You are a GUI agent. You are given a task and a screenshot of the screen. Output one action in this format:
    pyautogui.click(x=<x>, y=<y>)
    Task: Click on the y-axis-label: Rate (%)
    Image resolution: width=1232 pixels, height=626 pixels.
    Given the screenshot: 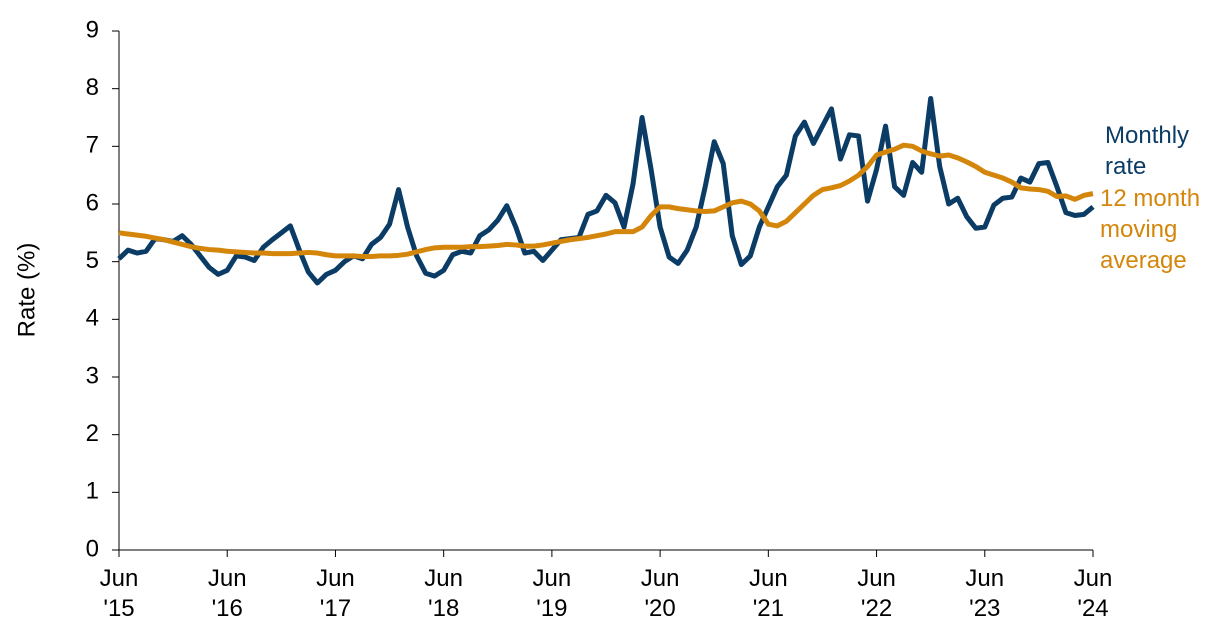 What is the action you would take?
    pyautogui.click(x=26, y=290)
    